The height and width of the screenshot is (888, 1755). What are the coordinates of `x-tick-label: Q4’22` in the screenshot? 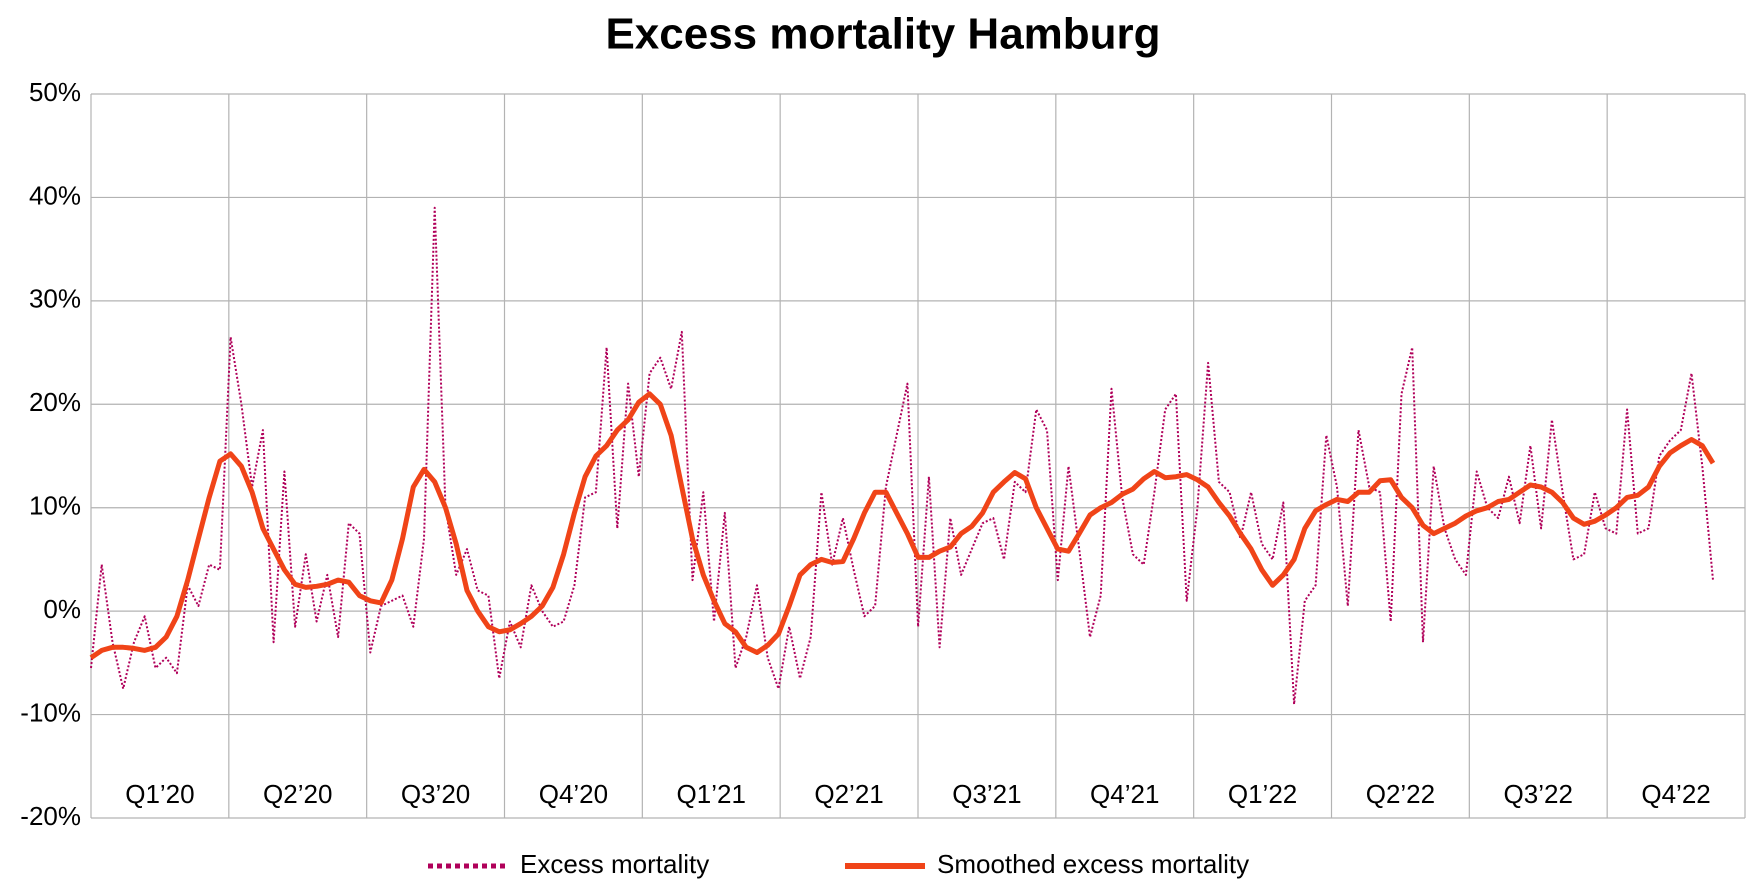 It's located at (1675, 794).